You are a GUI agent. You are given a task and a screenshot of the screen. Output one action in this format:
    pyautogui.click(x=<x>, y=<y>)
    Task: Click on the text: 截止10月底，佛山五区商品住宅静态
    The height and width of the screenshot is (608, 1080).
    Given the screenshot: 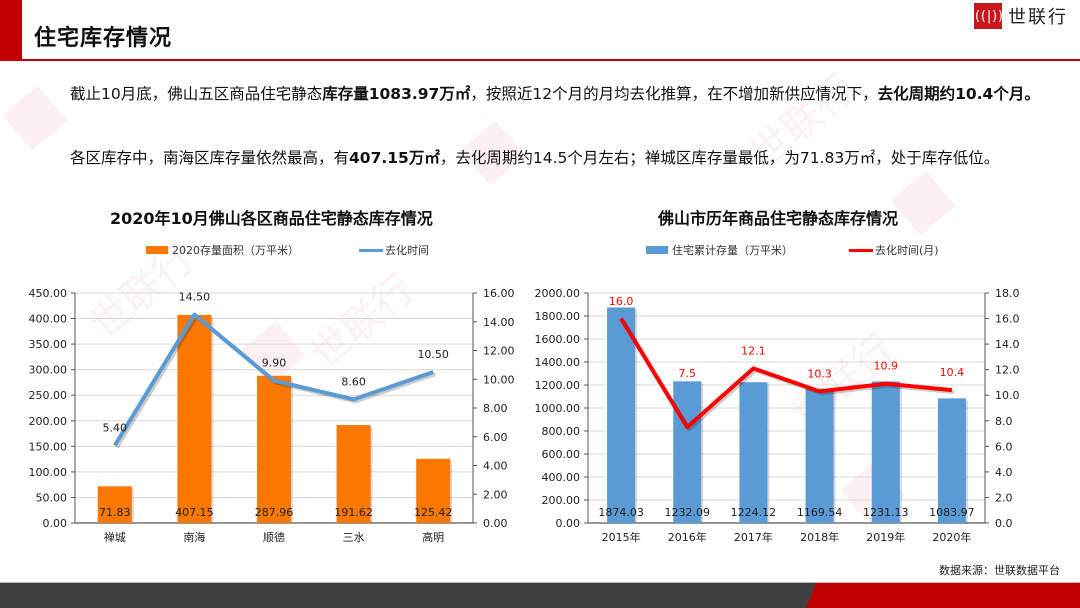 What is the action you would take?
    pyautogui.click(x=196, y=94)
    